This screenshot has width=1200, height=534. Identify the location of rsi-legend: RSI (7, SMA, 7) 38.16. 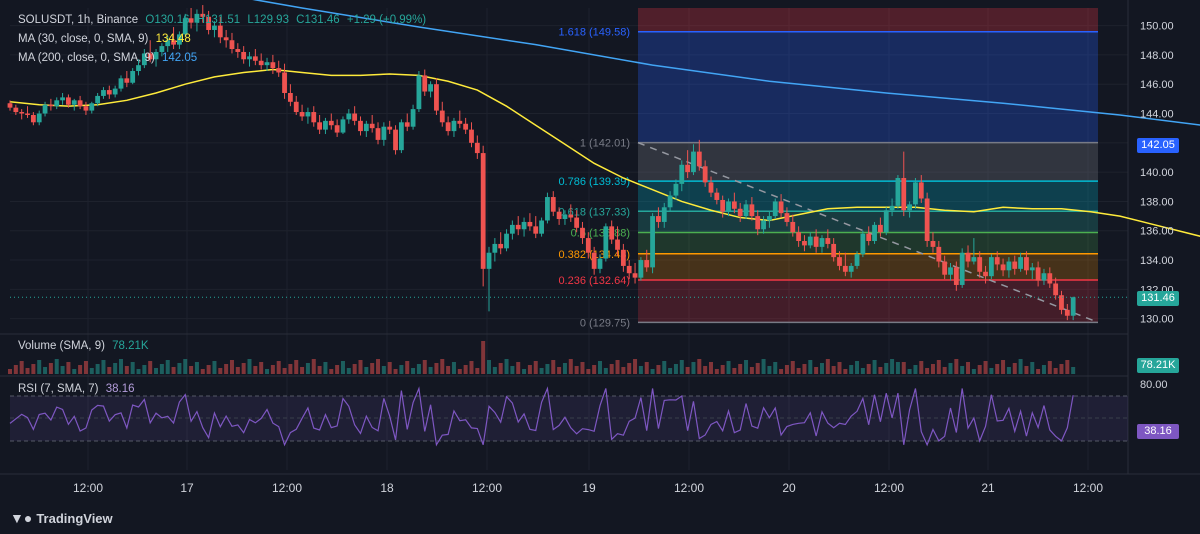
(78, 389).